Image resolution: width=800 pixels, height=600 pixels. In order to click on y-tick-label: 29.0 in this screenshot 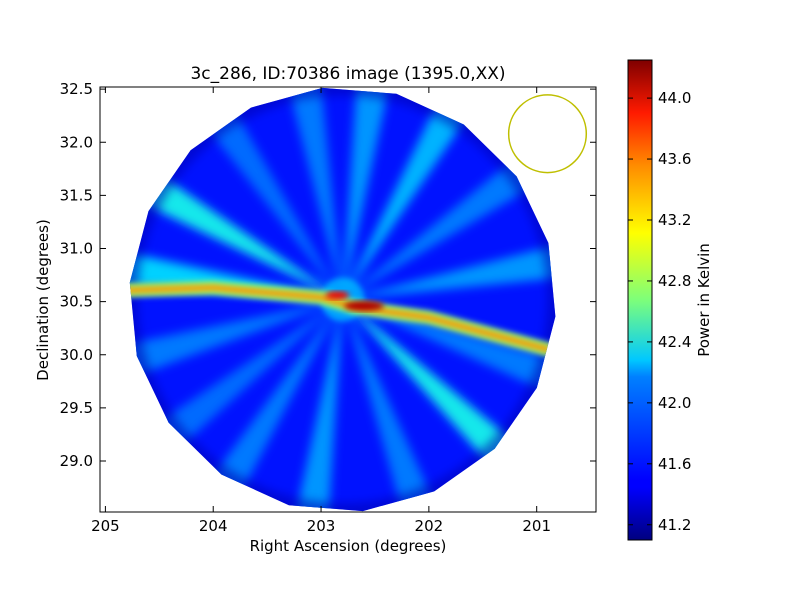, I will do `click(76, 461)`.